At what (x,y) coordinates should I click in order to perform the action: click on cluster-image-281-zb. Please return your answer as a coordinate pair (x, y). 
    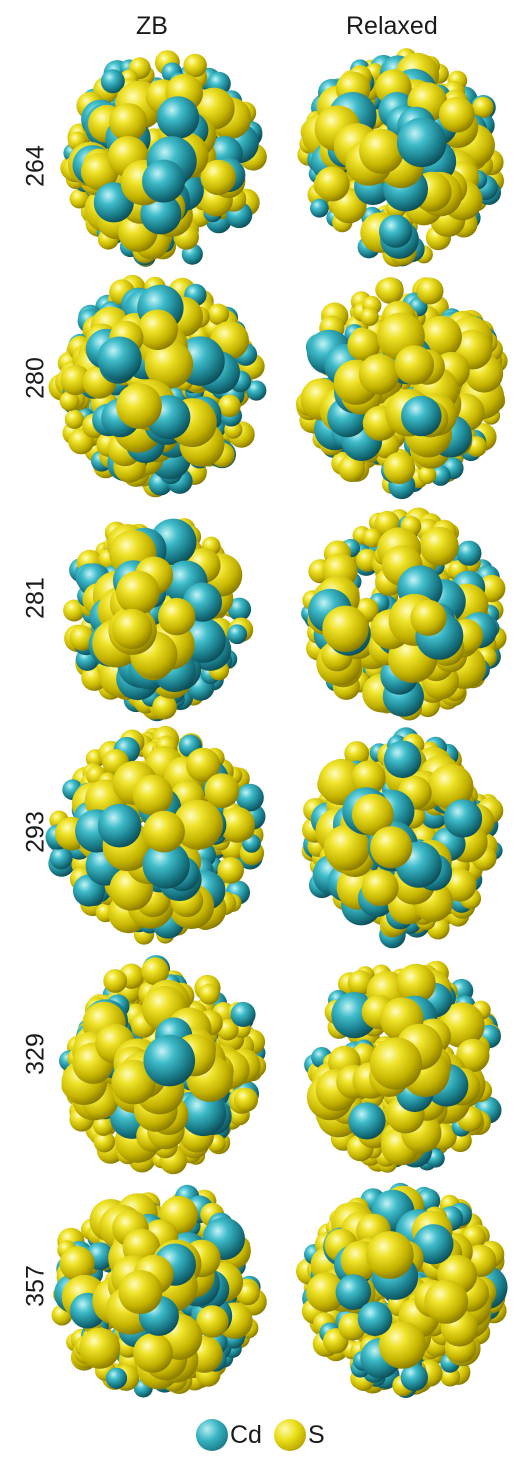
    Looking at the image, I should click on (158, 620).